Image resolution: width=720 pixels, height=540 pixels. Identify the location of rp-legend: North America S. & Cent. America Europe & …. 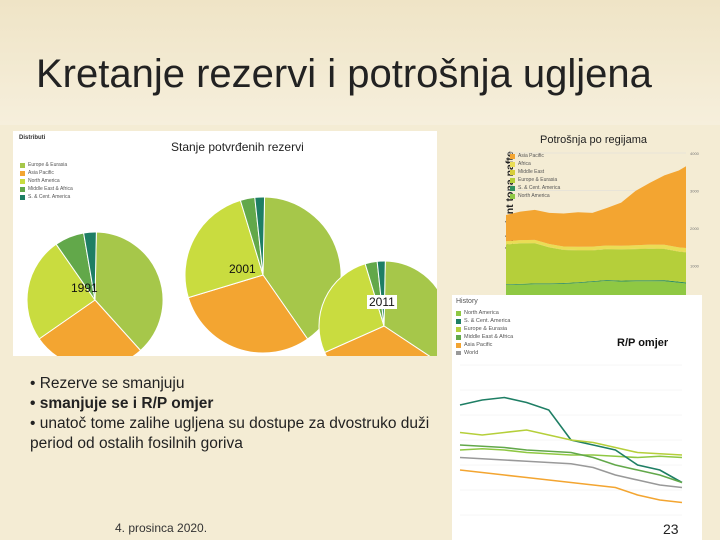
(484, 333).